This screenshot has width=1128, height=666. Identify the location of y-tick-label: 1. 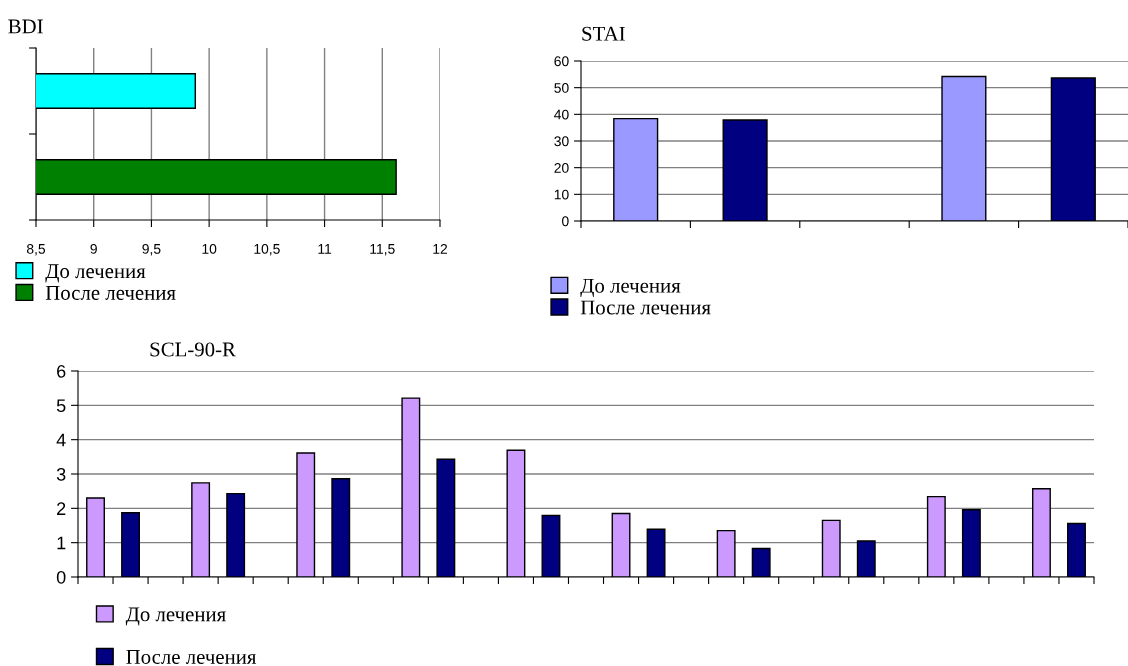
(61, 543).